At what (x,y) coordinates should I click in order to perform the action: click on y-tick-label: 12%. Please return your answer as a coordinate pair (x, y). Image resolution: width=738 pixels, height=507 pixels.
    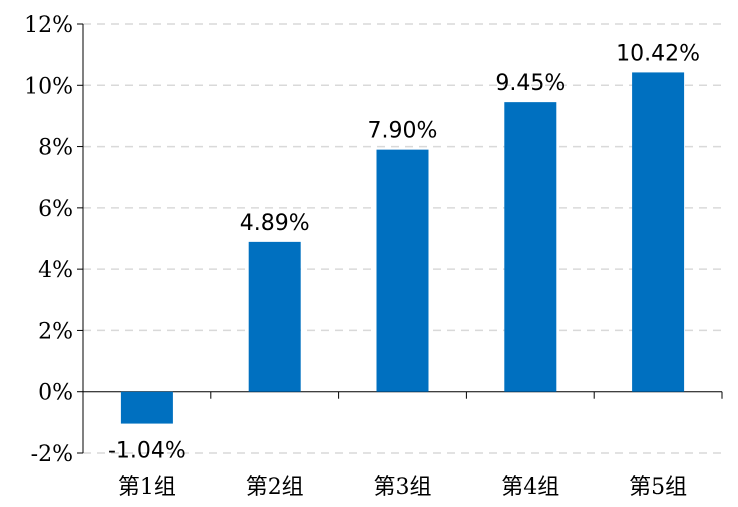
    Looking at the image, I should click on (48, 25).